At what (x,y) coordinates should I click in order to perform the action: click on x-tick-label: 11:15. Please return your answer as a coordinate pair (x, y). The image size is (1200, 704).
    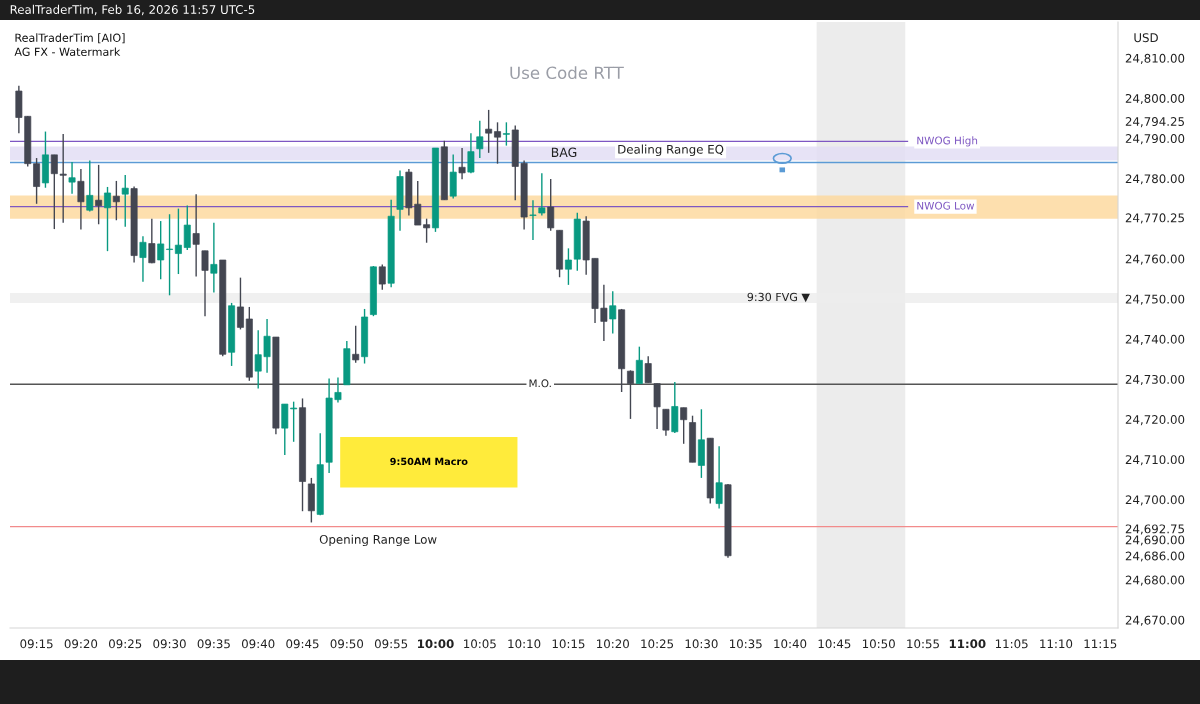
    Looking at the image, I should click on (1100, 644).